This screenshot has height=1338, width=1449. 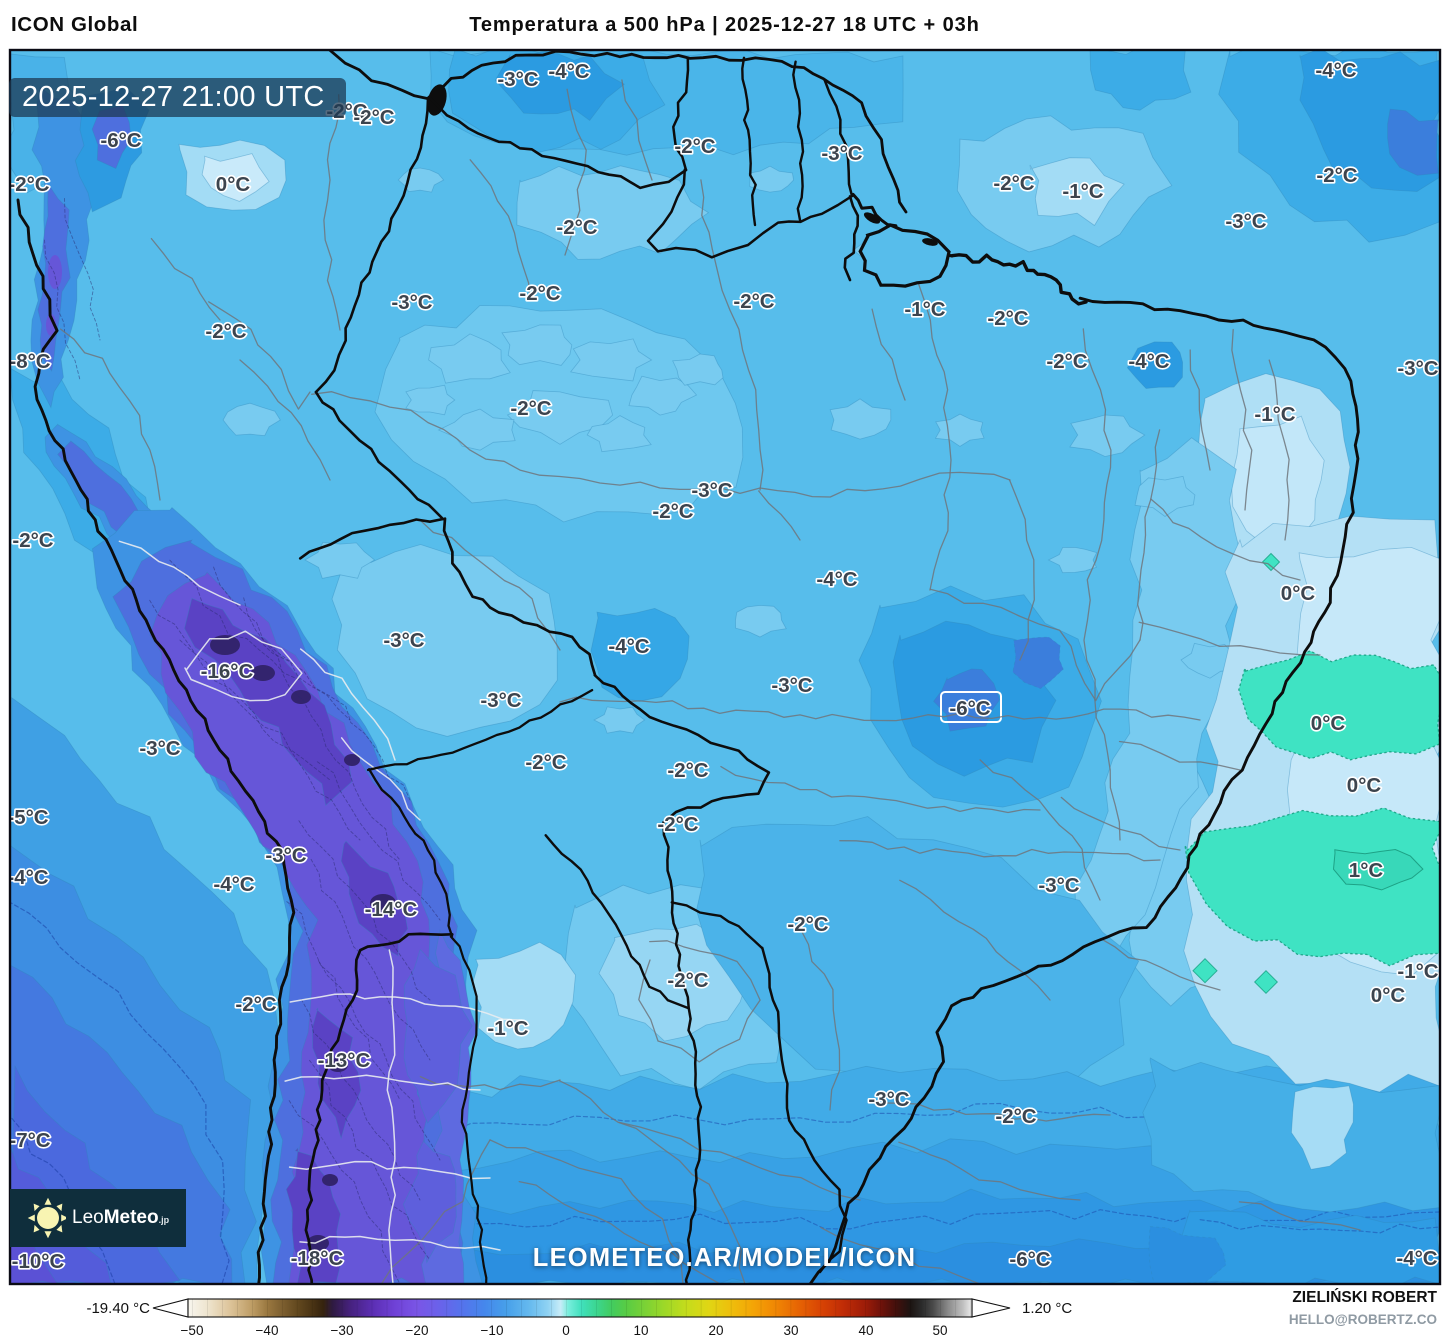 I want to click on svg-text: 30, so click(x=790, y=1330).